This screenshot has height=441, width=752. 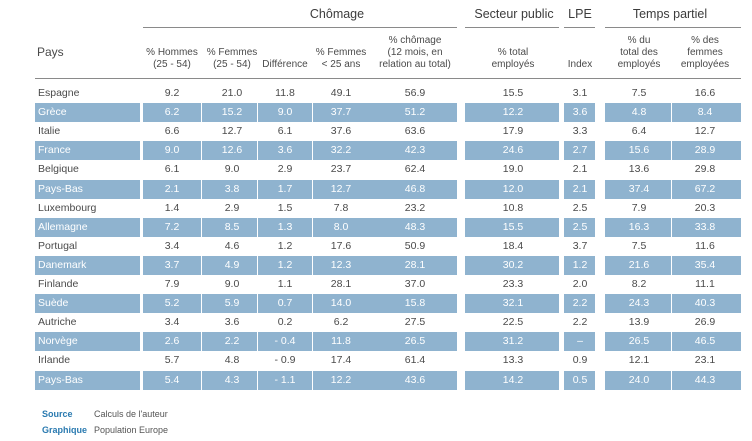 What do you see at coordinates (232, 379) in the screenshot?
I see `cell-femmes: 4.3` at bounding box center [232, 379].